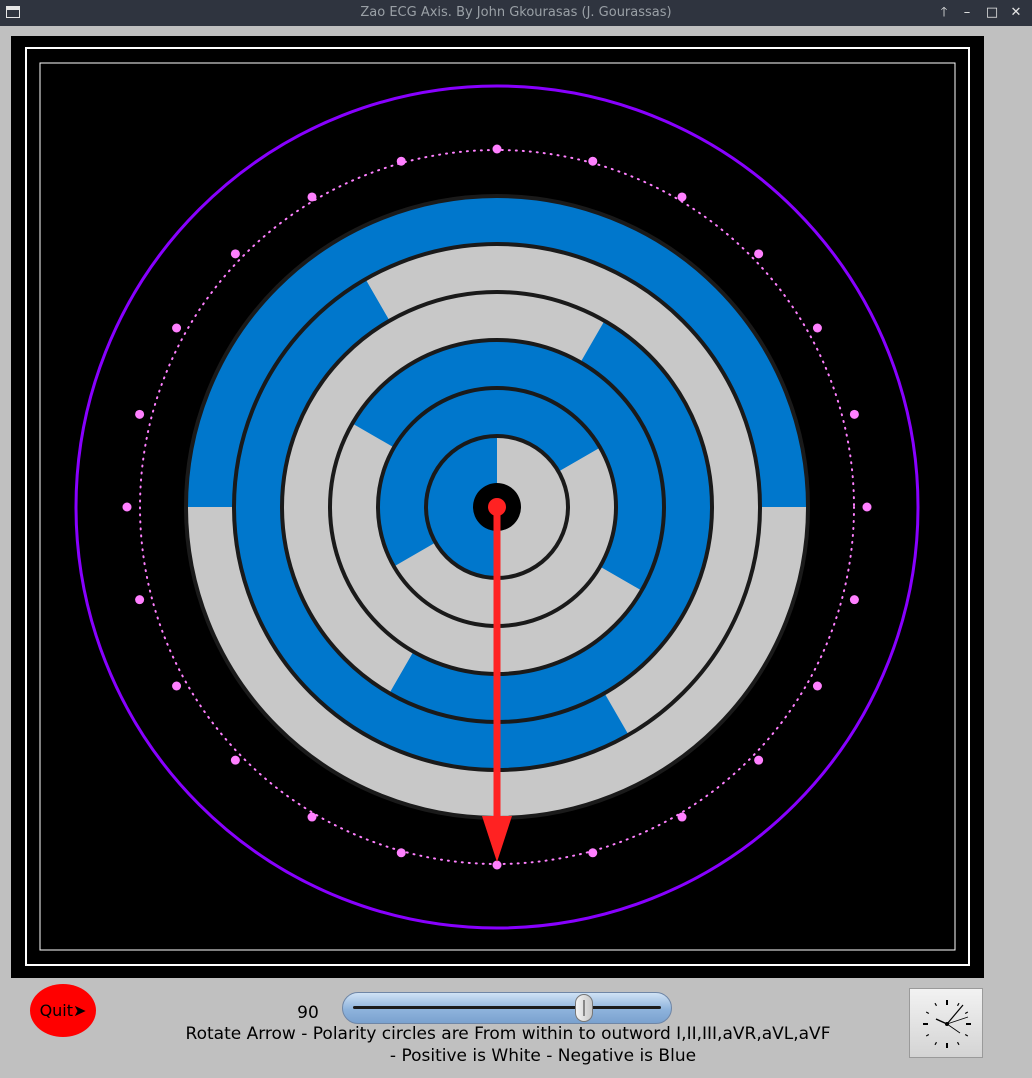 Image resolution: width=1032 pixels, height=1078 pixels. What do you see at coordinates (63, 1010) in the screenshot?
I see `quit-button: Quit➤` at bounding box center [63, 1010].